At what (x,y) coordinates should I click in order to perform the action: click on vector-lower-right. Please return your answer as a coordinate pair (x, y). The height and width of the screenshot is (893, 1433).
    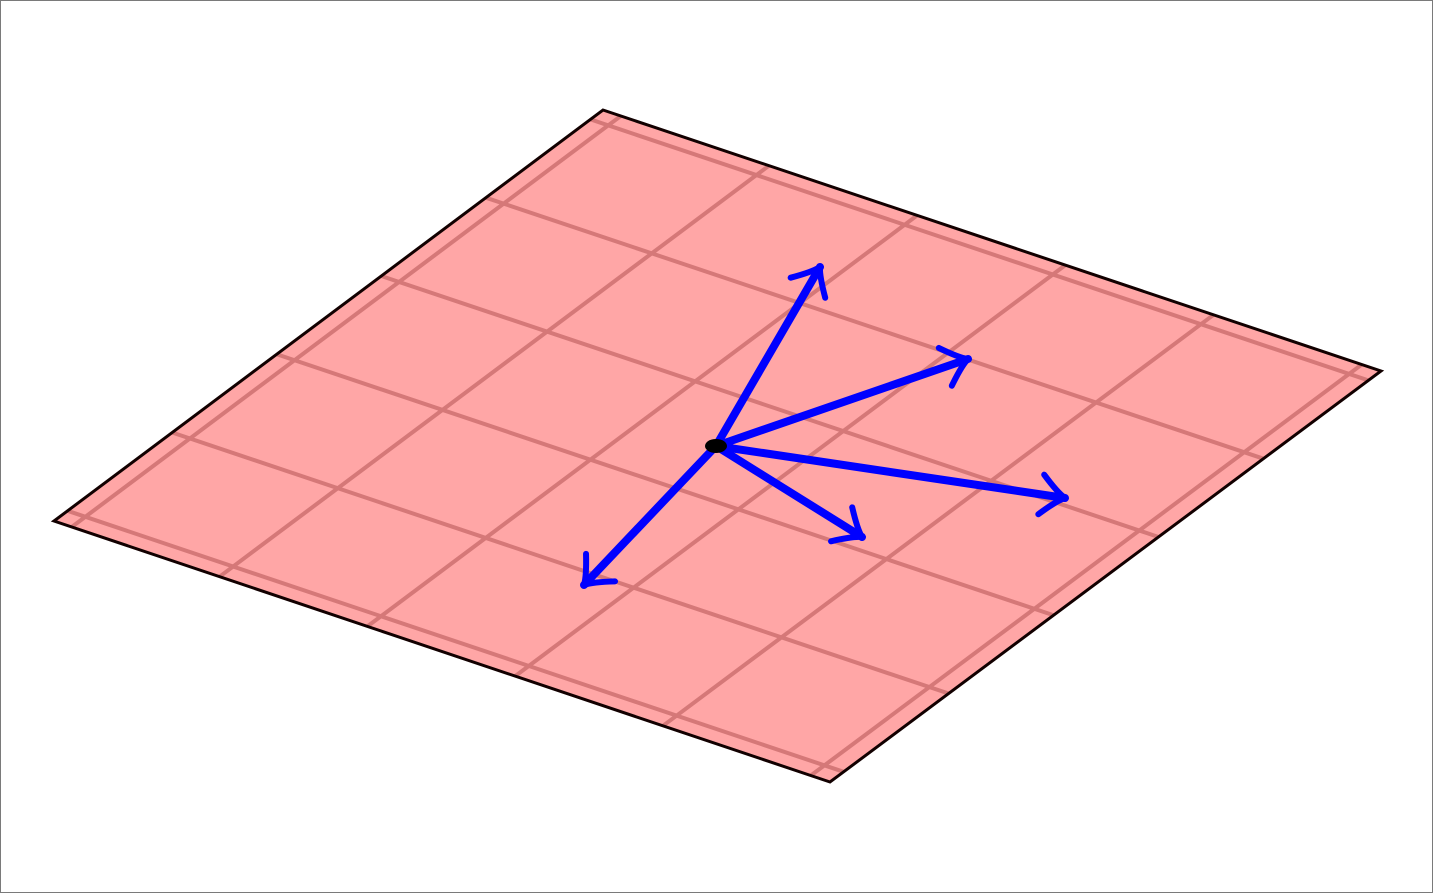
    Looking at the image, I should click on (789, 493).